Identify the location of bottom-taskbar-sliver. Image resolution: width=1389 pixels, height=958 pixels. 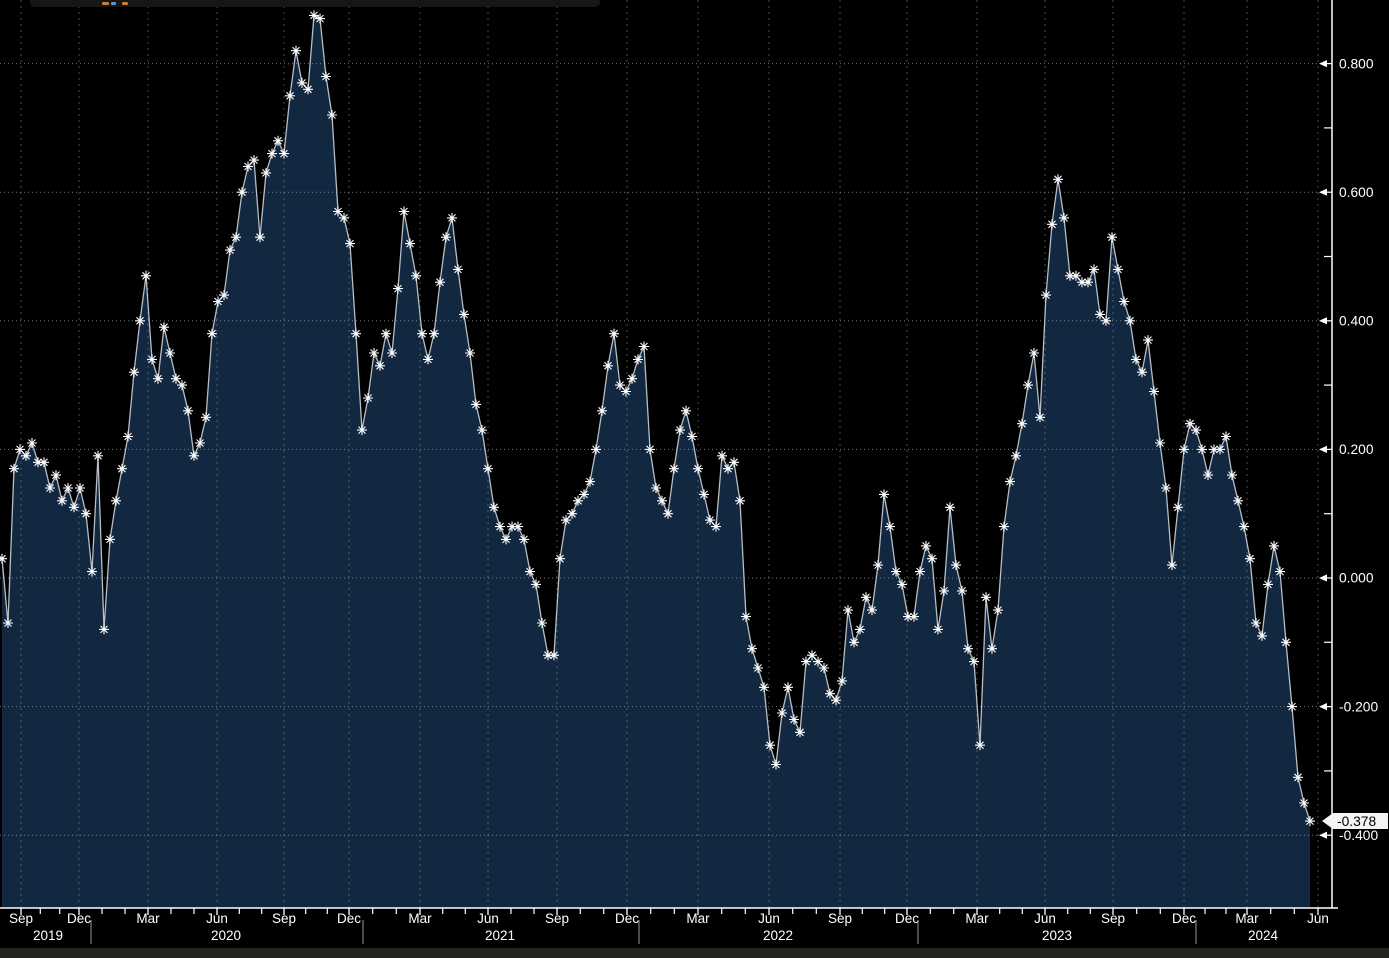
(694, 953).